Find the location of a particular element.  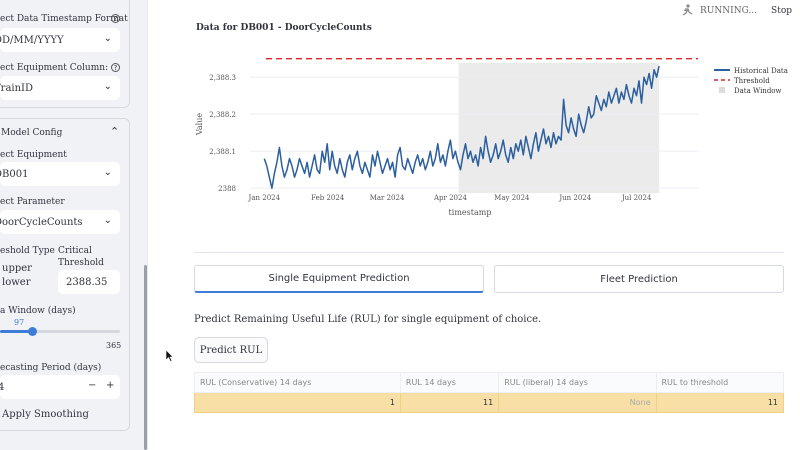

y-tick-label: 2,388.1 is located at coordinates (222, 152).